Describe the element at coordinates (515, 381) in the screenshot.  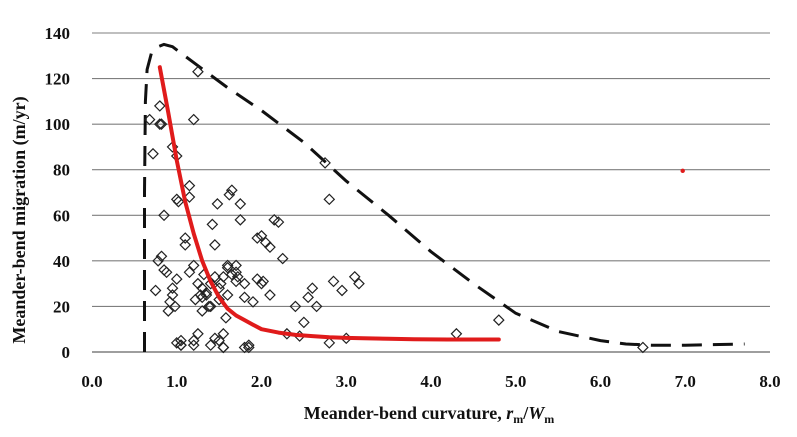
I see `x-tick-label: 5.0` at that location.